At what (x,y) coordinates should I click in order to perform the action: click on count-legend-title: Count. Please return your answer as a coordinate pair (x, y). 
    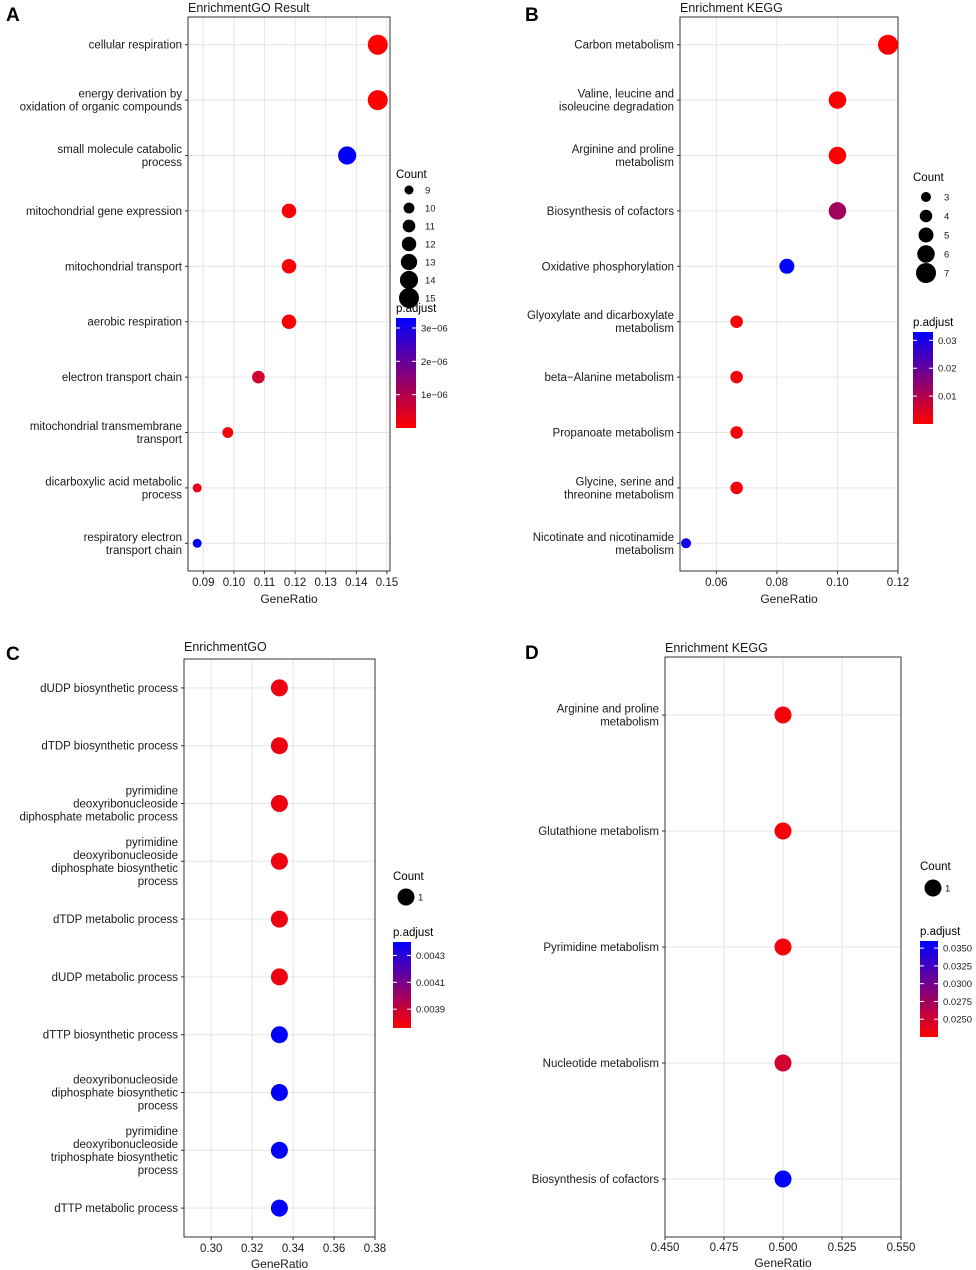
    Looking at the image, I should click on (408, 877).